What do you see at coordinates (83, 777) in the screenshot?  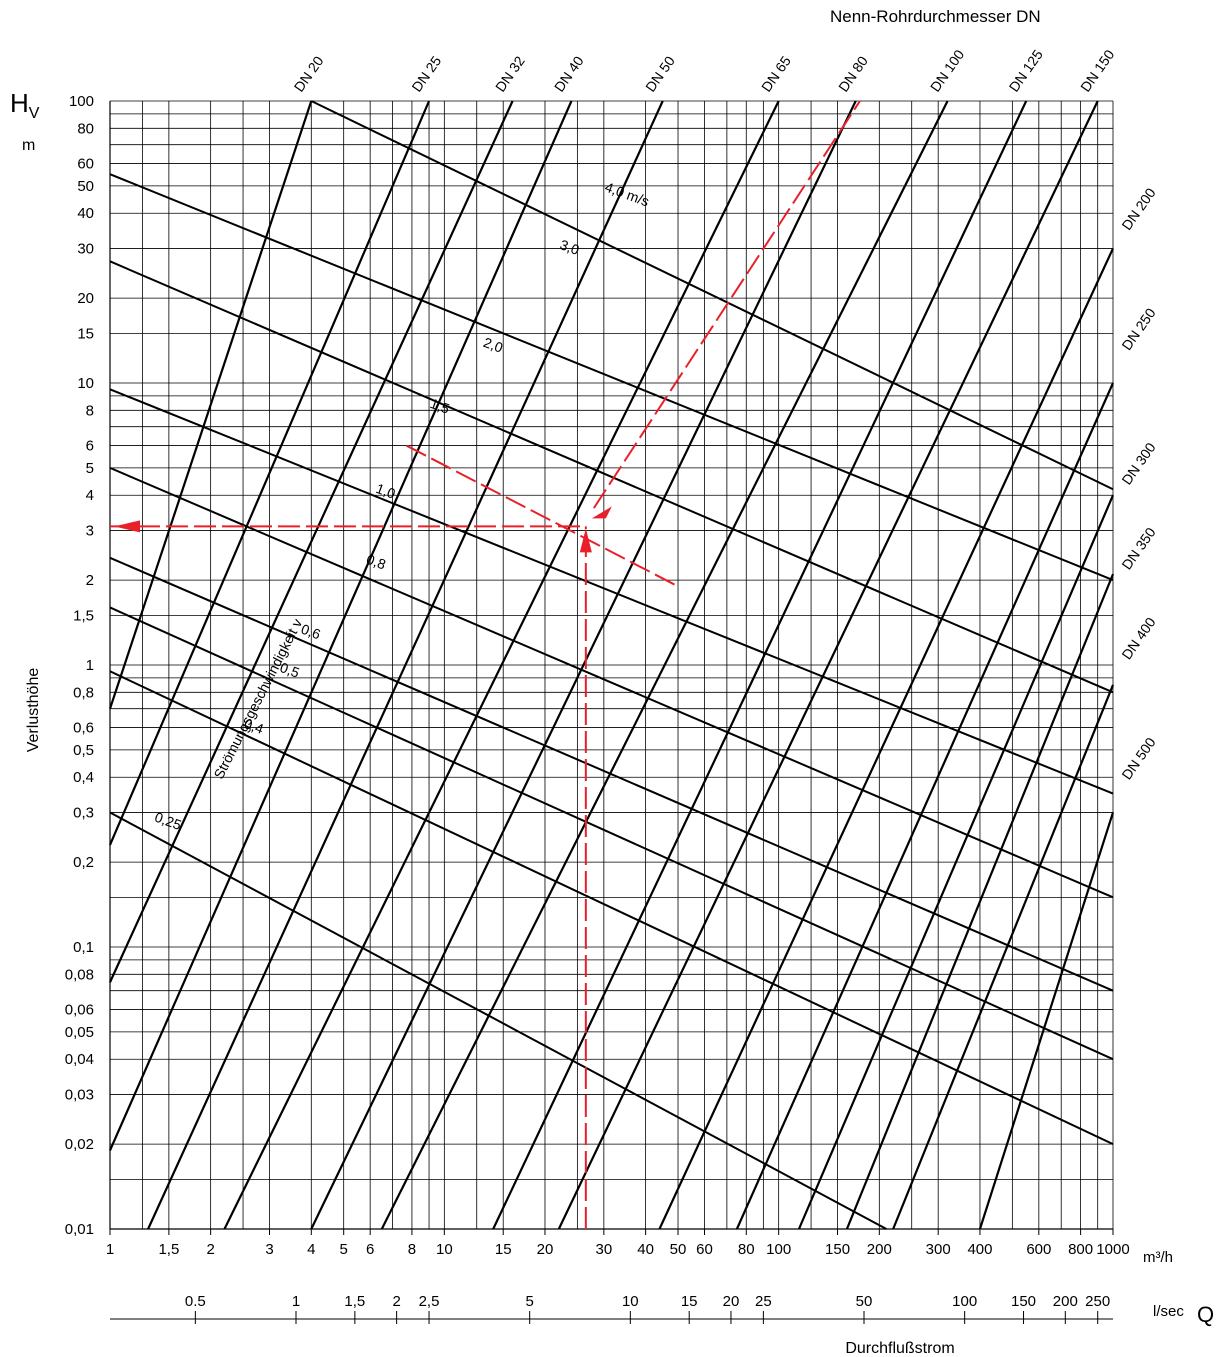 I see `y-tick-label: 0,4` at bounding box center [83, 777].